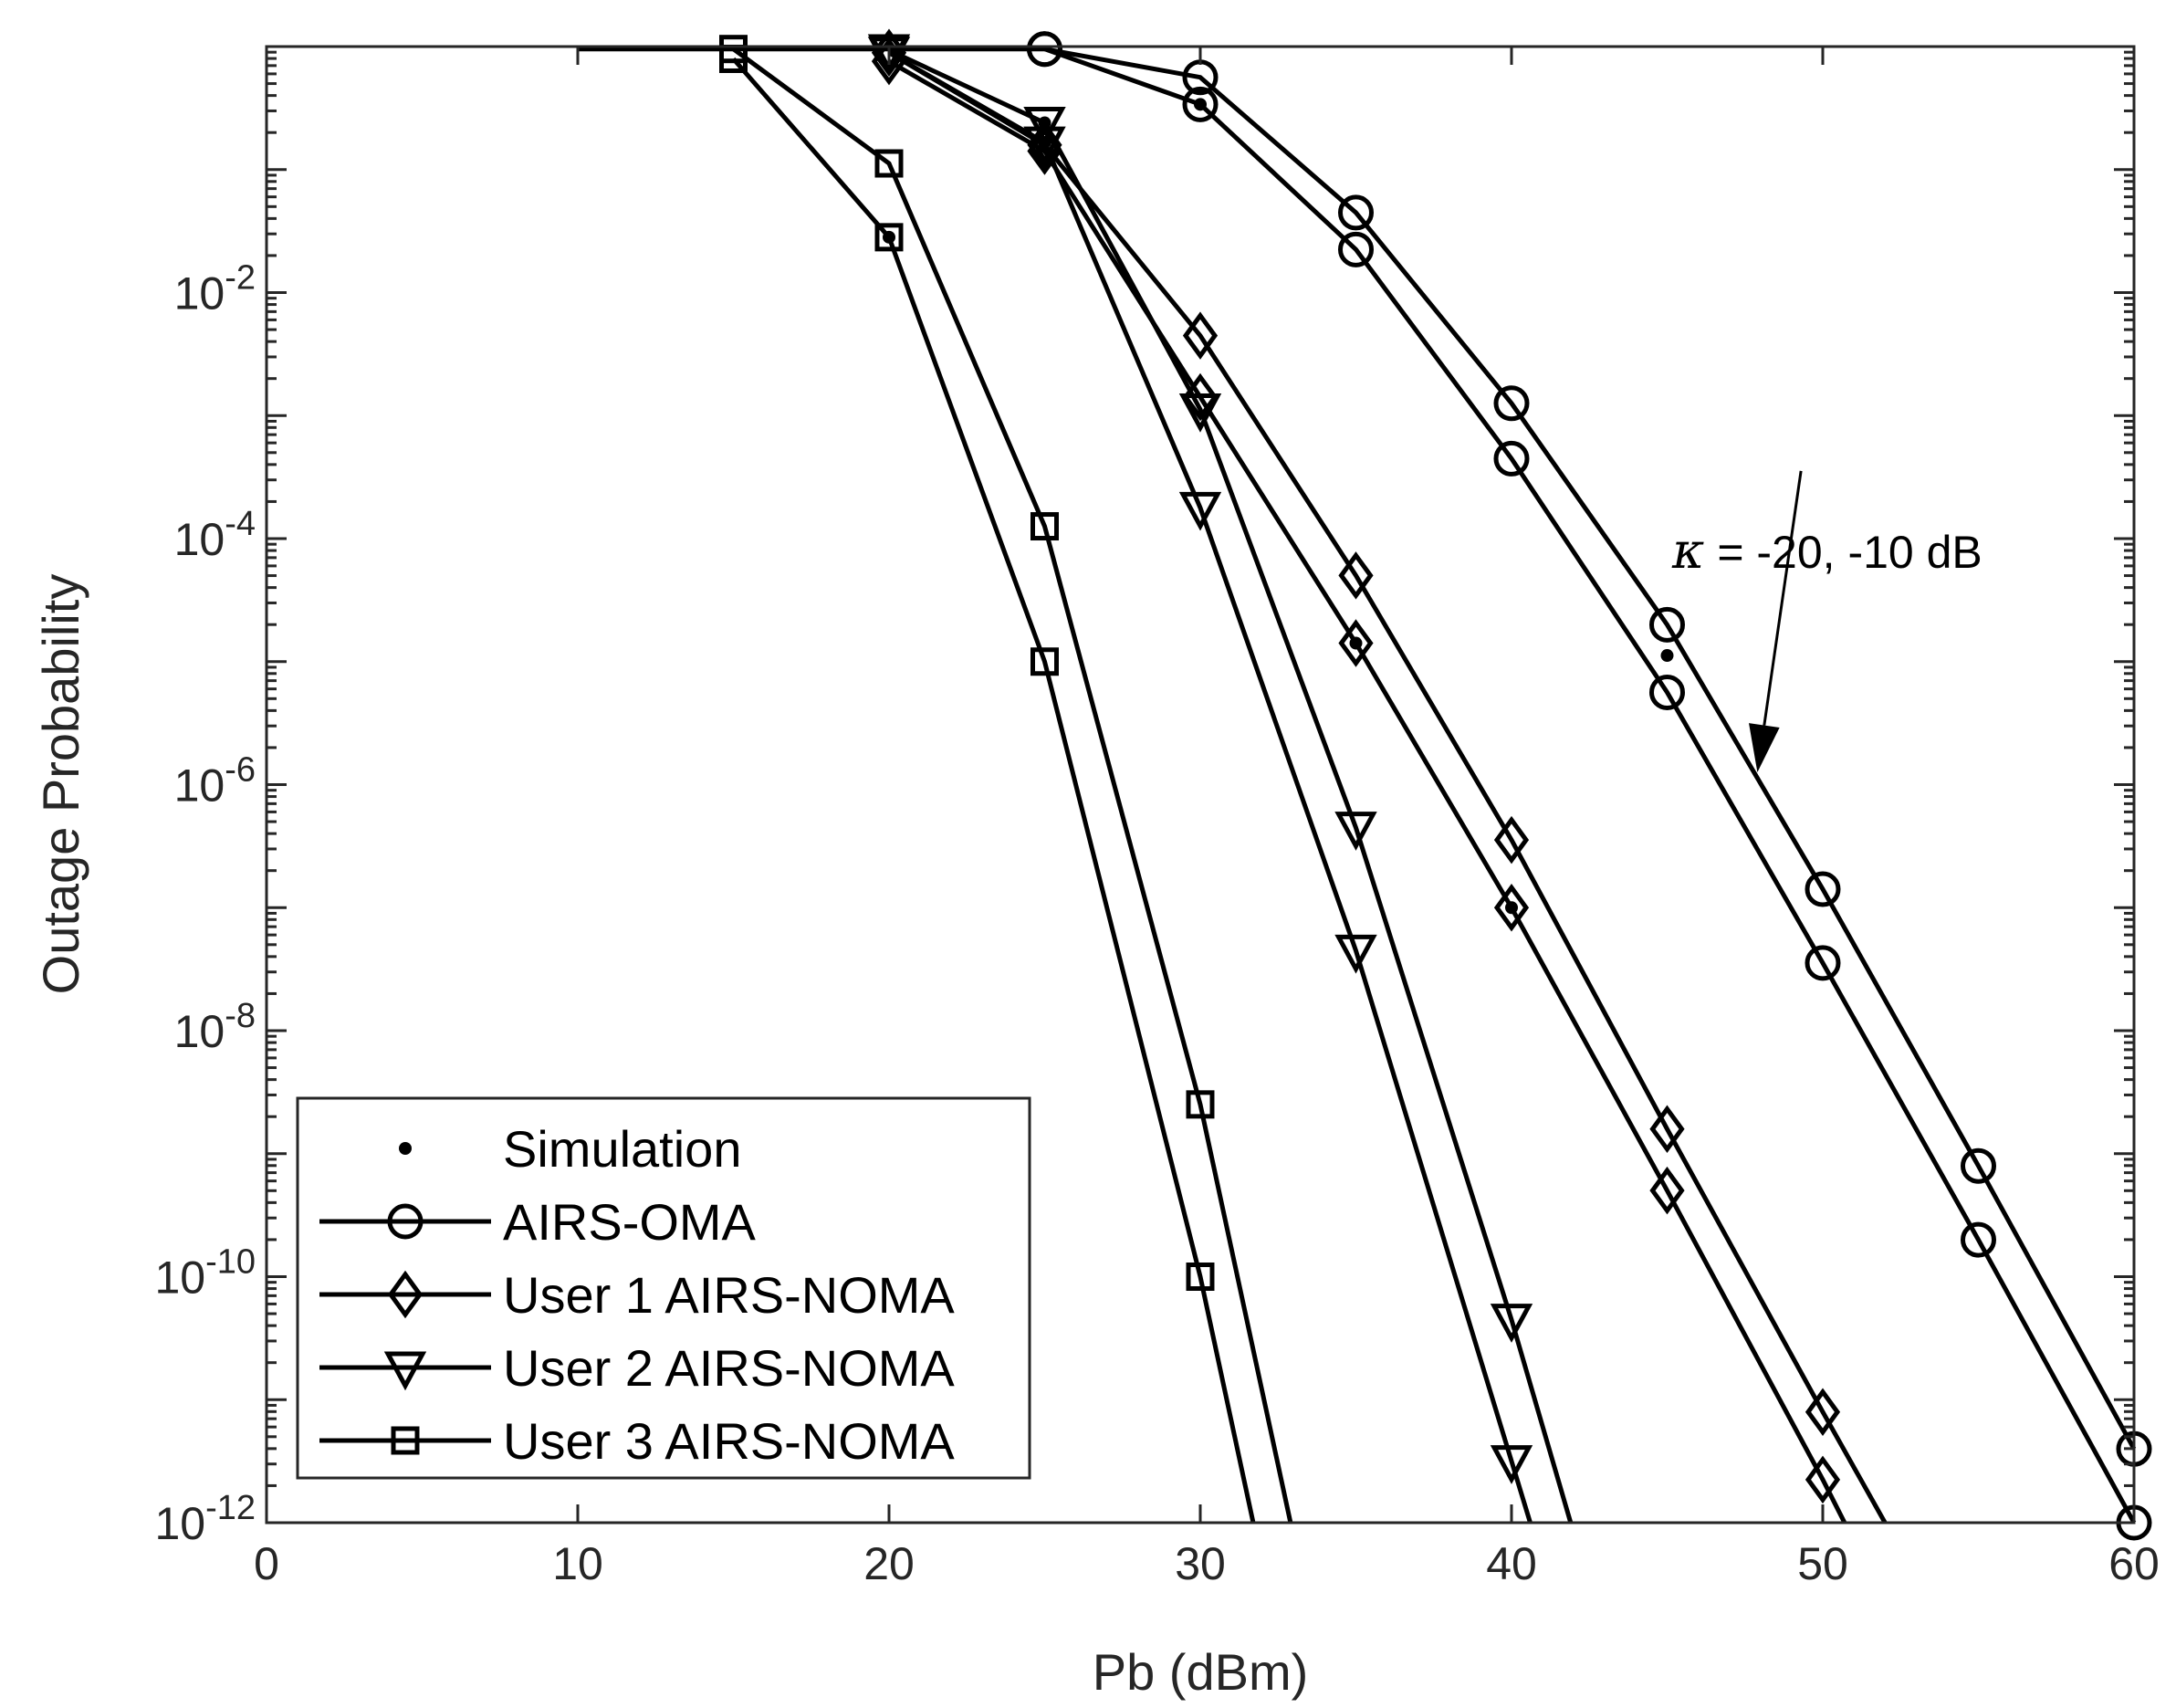  I want to click on legend-marker-dot, so click(406, 1149).